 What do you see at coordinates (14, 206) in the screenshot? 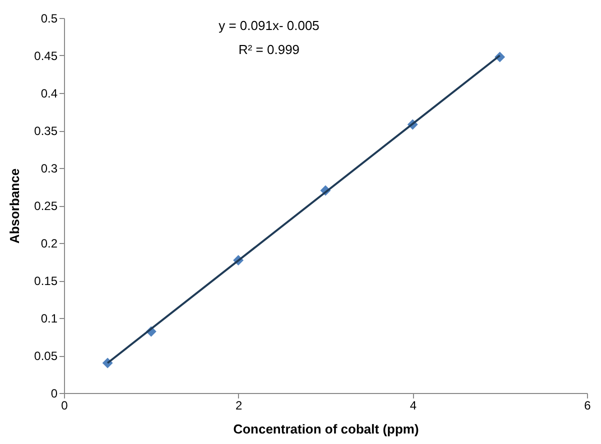
I see `y-axis-title: Absorbance` at bounding box center [14, 206].